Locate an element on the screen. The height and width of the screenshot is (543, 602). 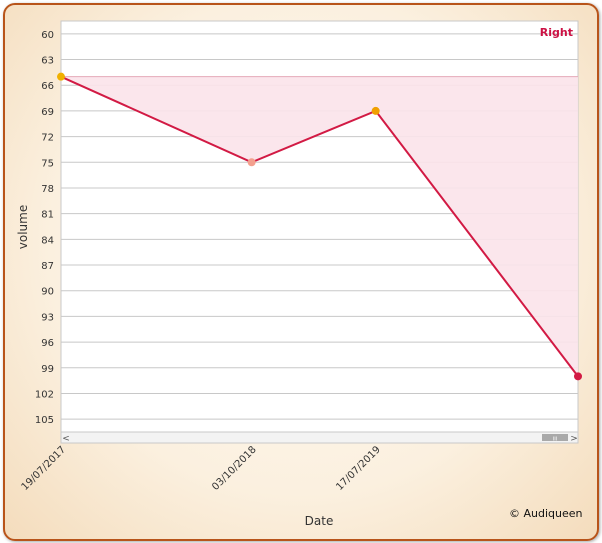
y-tick-label: 78 is located at coordinates (47, 189).